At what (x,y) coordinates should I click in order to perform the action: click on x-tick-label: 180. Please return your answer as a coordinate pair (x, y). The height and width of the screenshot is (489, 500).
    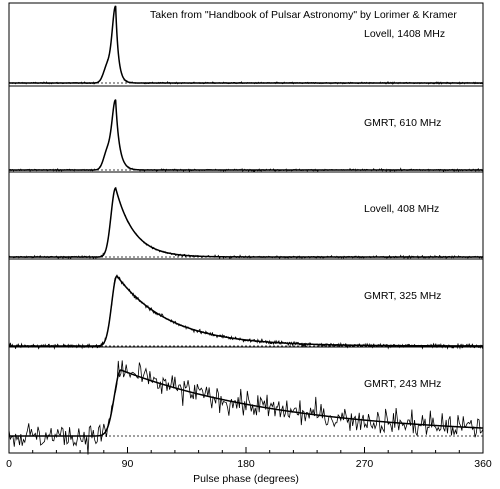
    Looking at the image, I should click on (246, 464).